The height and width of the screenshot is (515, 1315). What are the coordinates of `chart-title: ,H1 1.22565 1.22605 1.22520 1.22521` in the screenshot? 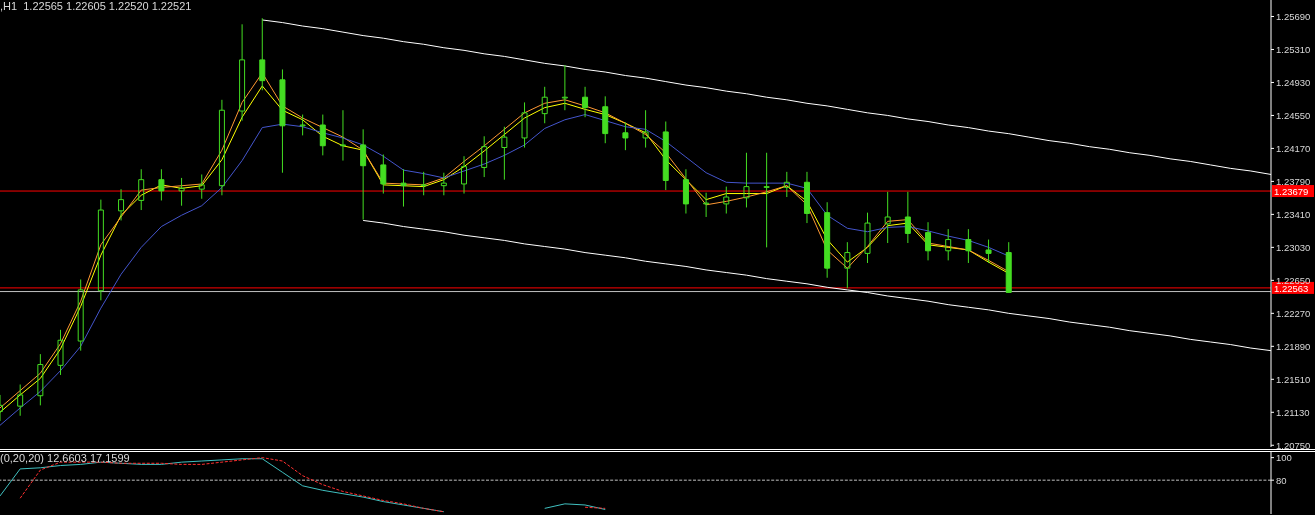 It's located at (96, 6).